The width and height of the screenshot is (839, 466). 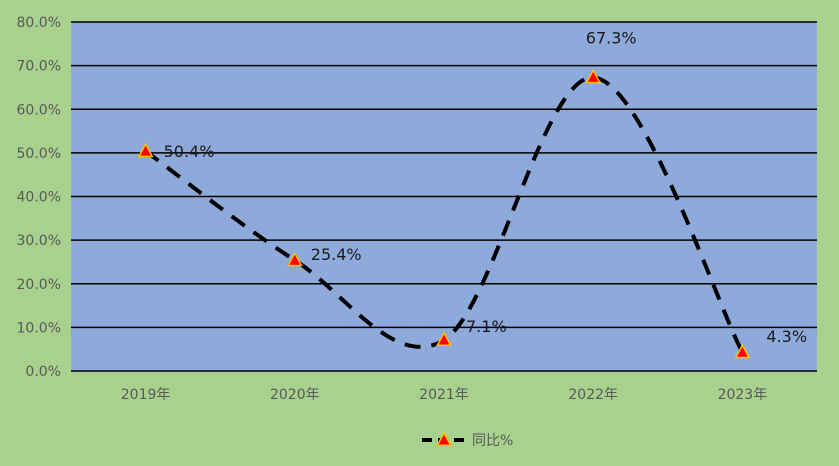 I want to click on data-label: 50.4%, so click(x=189, y=151).